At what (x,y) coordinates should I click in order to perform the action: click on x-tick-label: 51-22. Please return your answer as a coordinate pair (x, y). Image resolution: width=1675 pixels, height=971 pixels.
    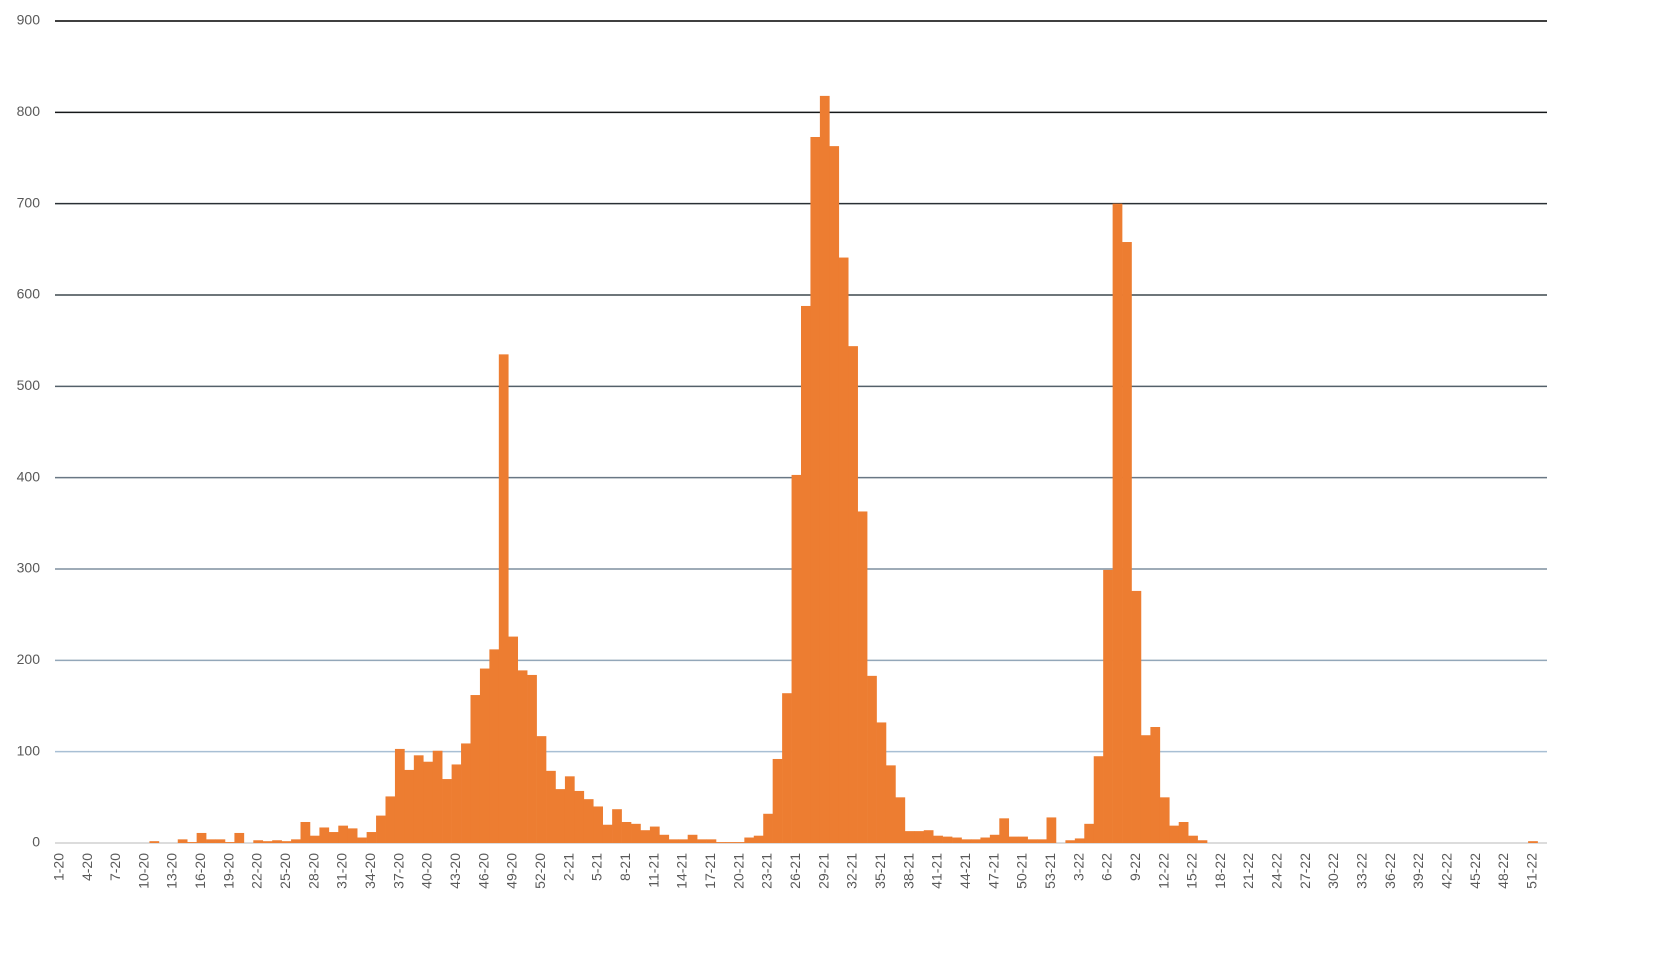
    Looking at the image, I should click on (1532, 871).